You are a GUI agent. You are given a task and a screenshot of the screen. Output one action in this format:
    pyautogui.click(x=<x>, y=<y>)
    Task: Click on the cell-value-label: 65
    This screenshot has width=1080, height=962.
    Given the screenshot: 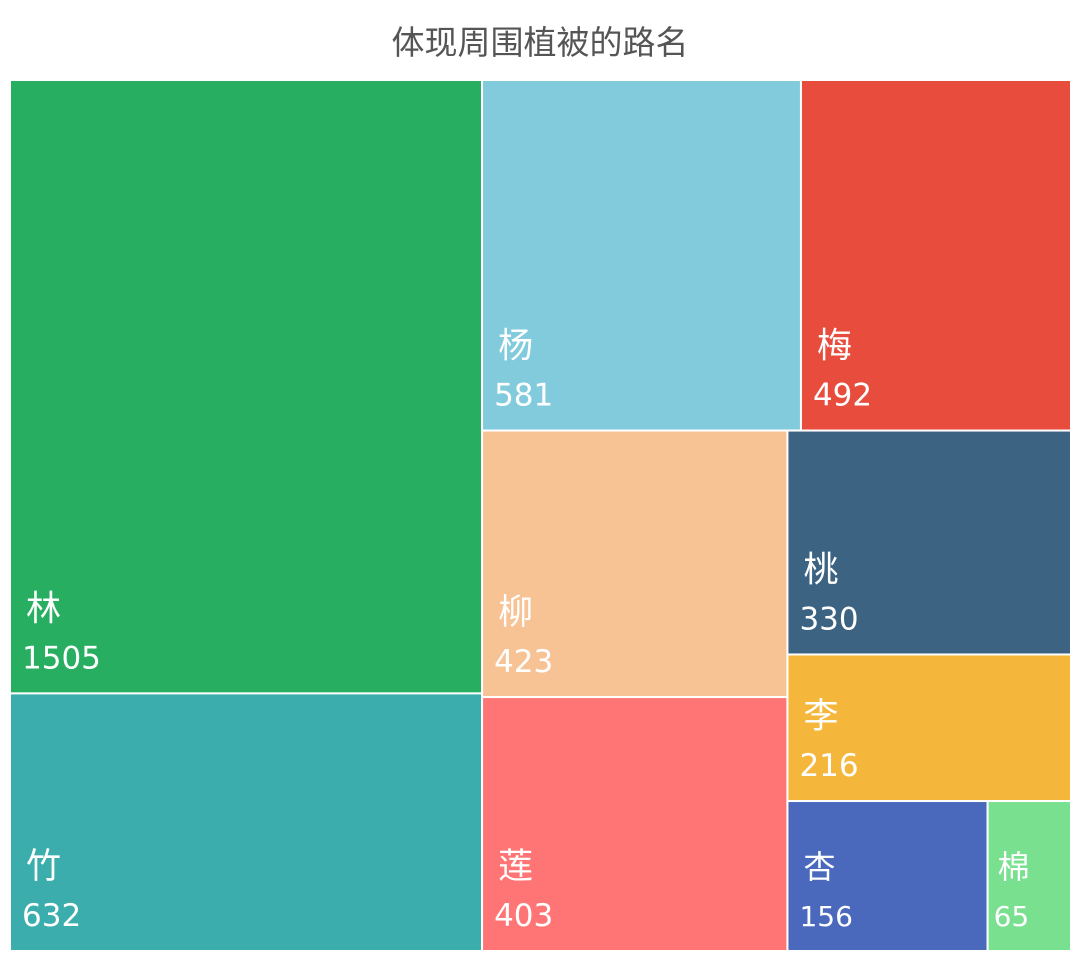 What is the action you would take?
    pyautogui.click(x=1012, y=916)
    